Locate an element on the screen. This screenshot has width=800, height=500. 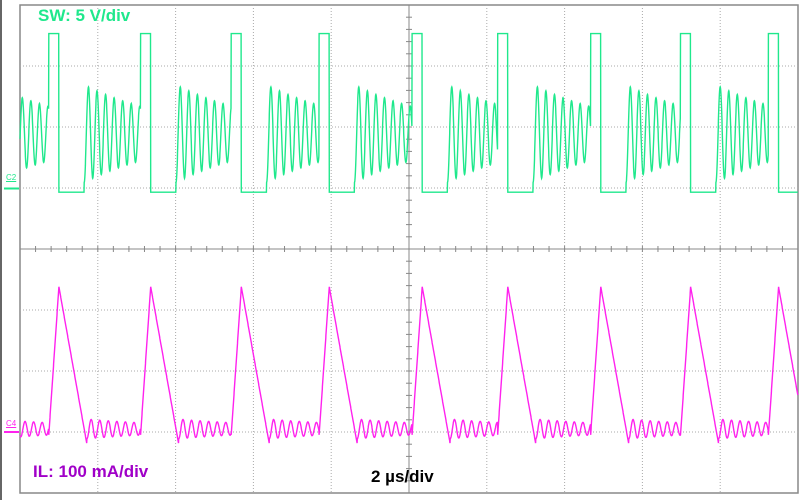
timebase-label: 2 µs/div is located at coordinates (402, 476).